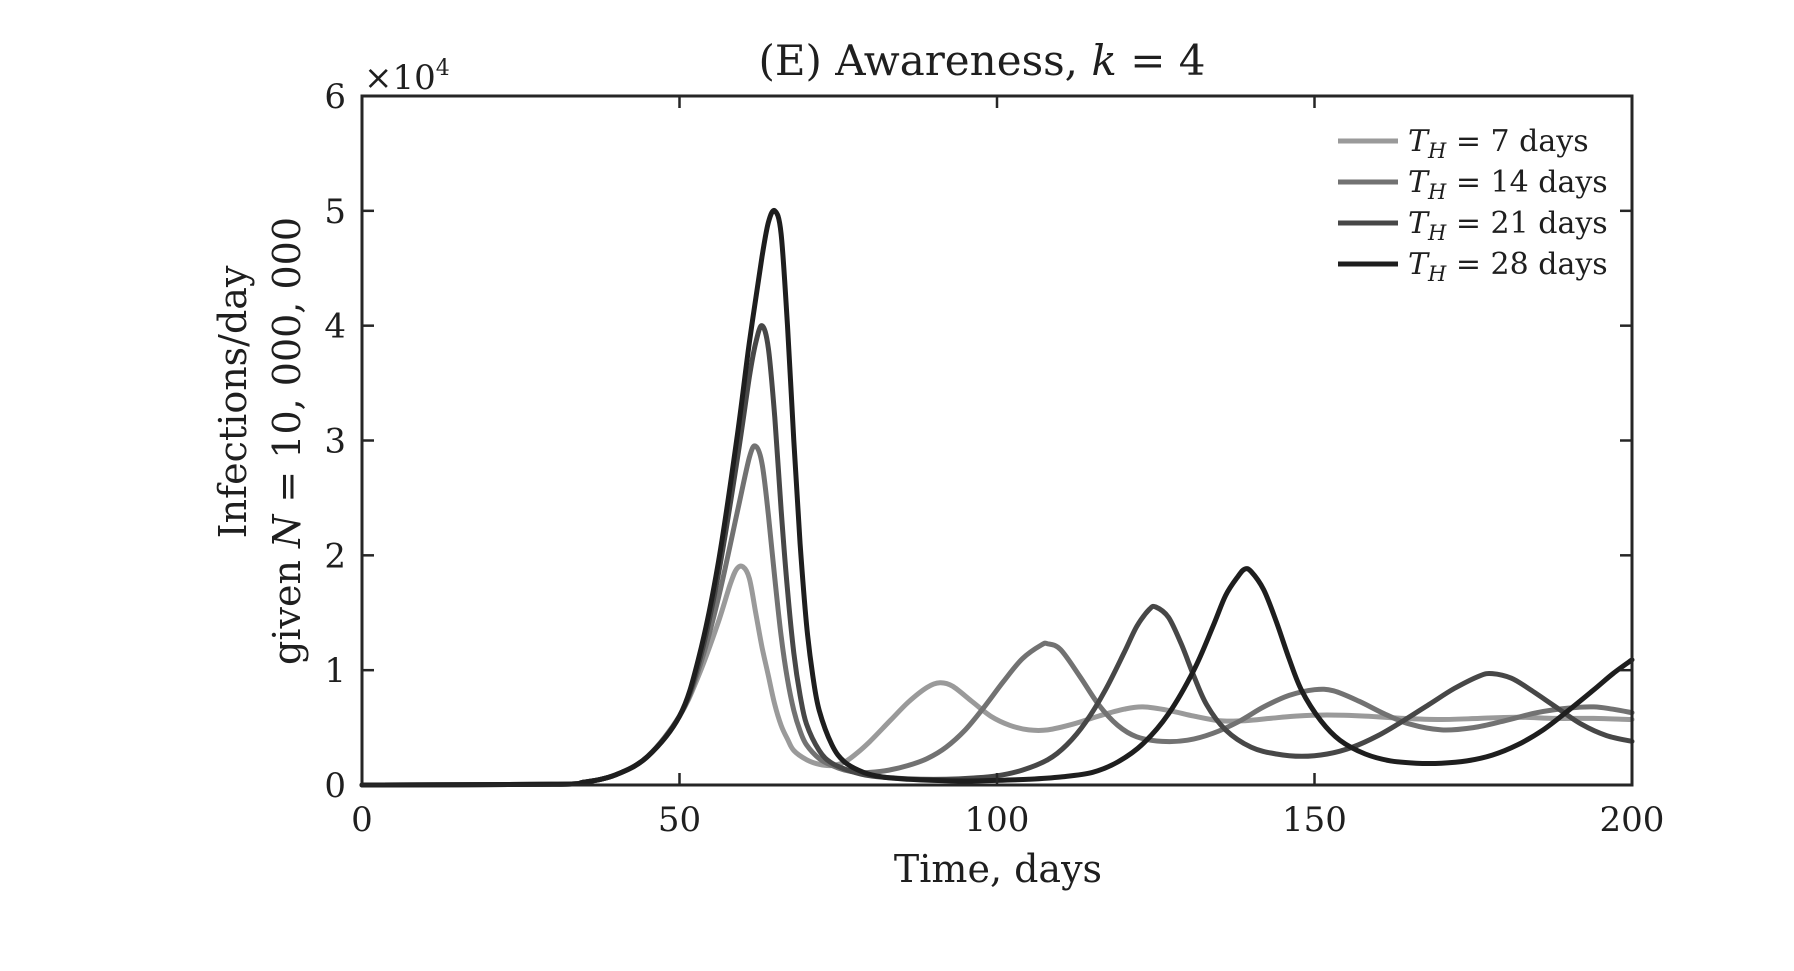 This screenshot has height=971, width=1794. I want to click on y-tick-label: 2, so click(335, 556).